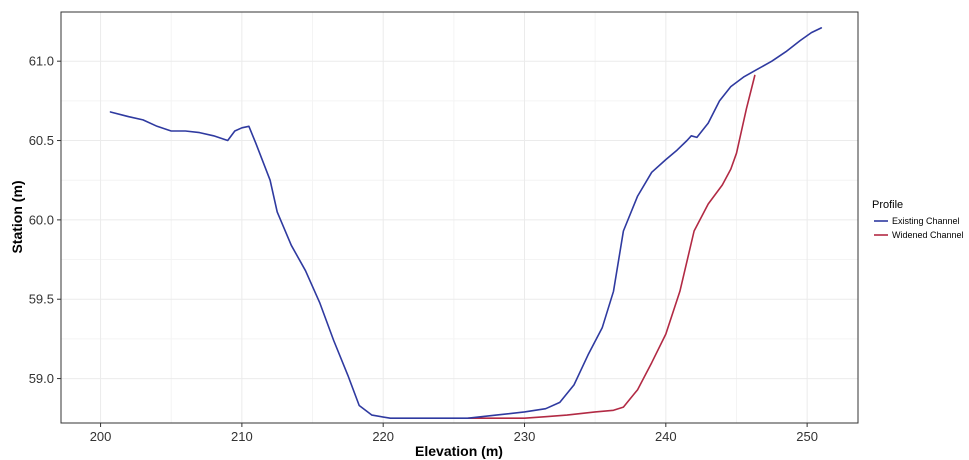  What do you see at coordinates (807, 436) in the screenshot?
I see `x-tick-label: 250` at bounding box center [807, 436].